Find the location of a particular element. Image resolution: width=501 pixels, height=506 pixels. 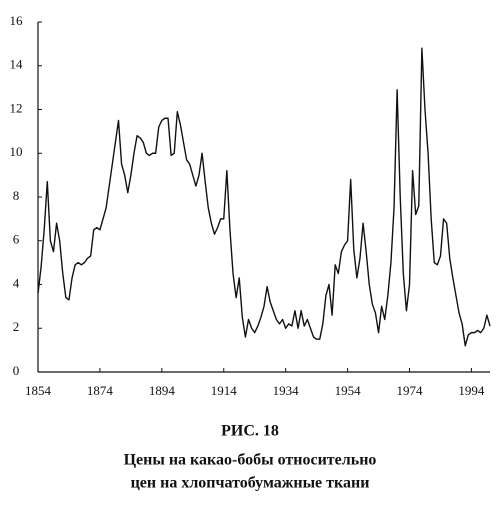

y-tick-label: 12 is located at coordinates (16, 107).